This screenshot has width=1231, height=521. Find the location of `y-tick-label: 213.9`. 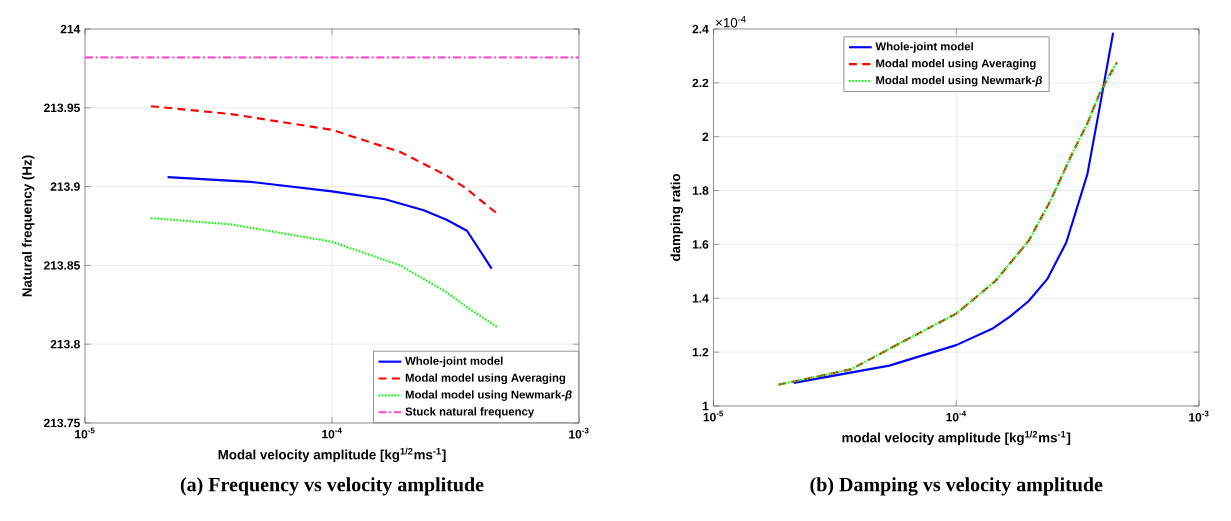

y-tick-label: 213.9 is located at coordinates (65, 186).